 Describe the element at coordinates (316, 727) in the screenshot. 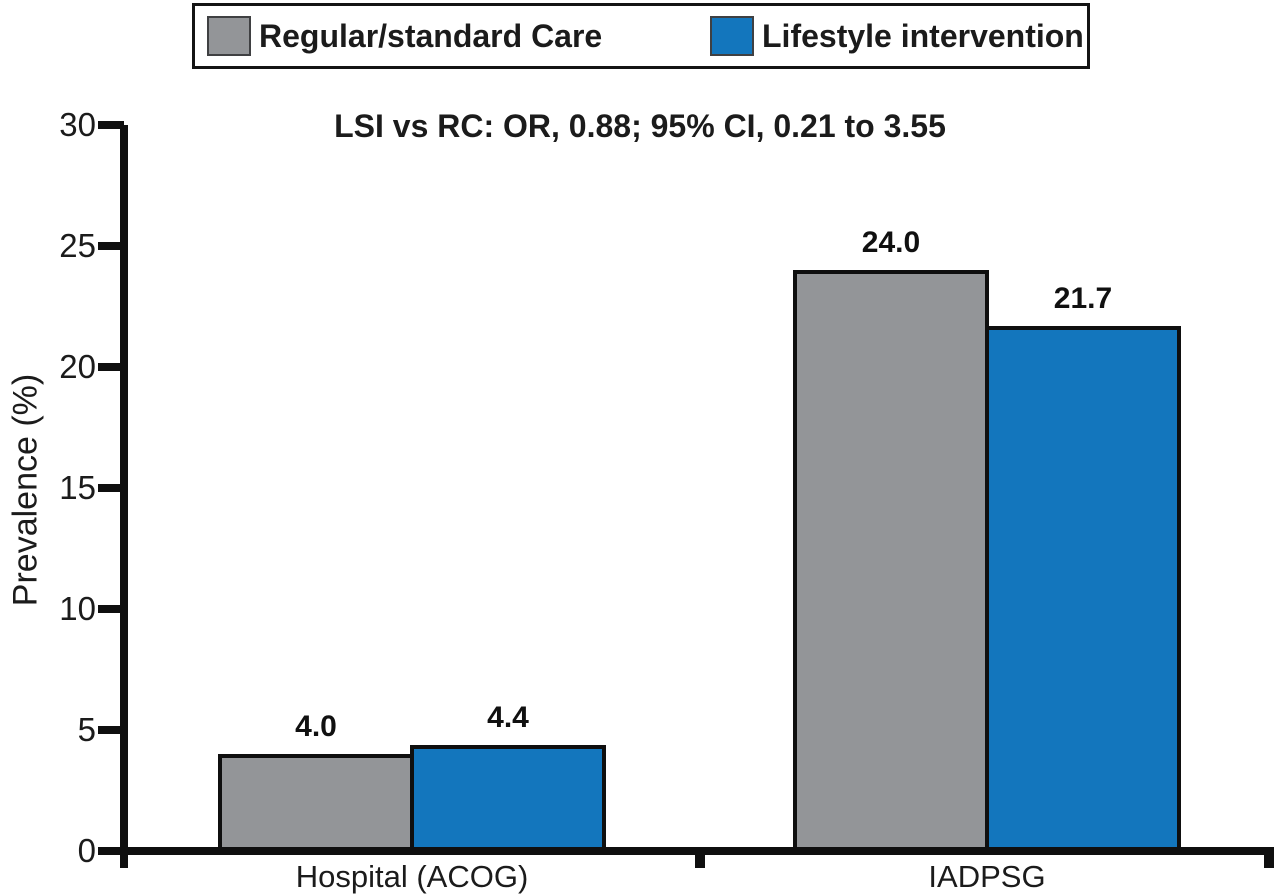

I see `bar-value-label: 4.0` at that location.